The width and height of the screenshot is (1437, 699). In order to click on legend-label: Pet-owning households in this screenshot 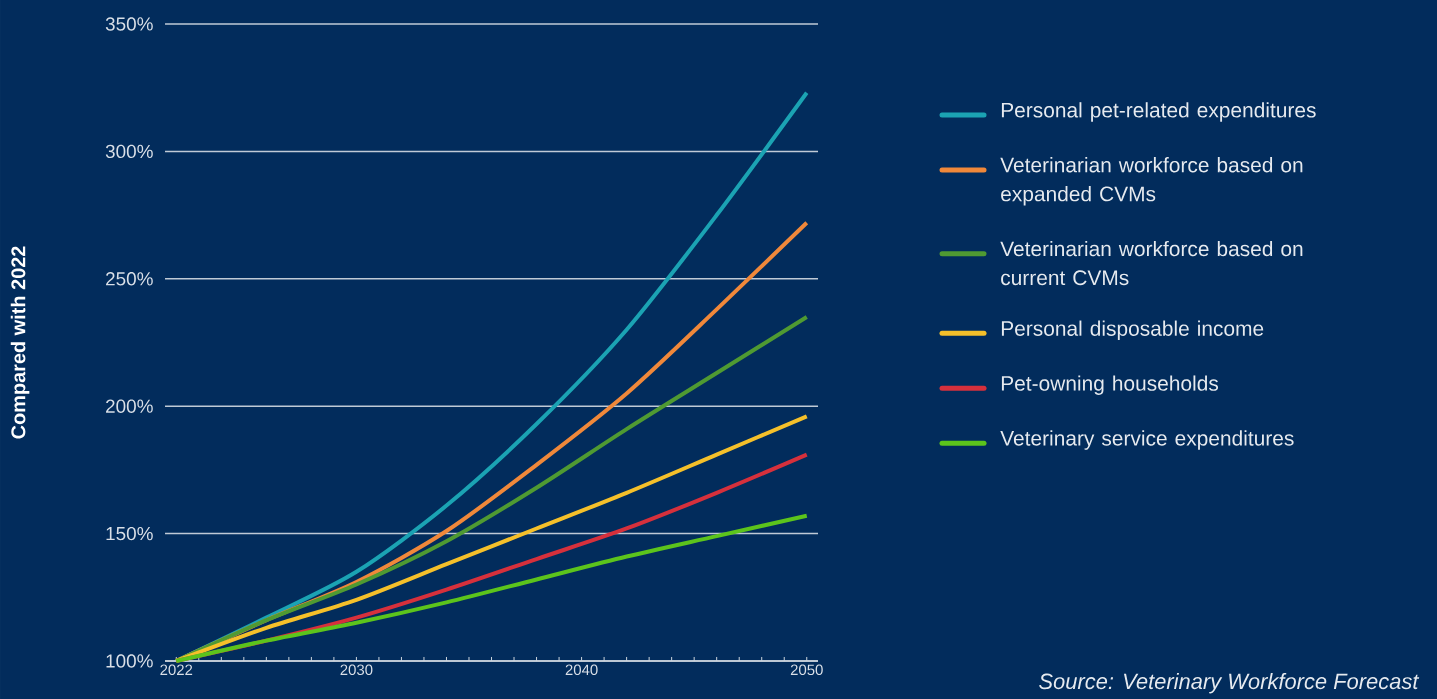, I will do `click(1110, 385)`.